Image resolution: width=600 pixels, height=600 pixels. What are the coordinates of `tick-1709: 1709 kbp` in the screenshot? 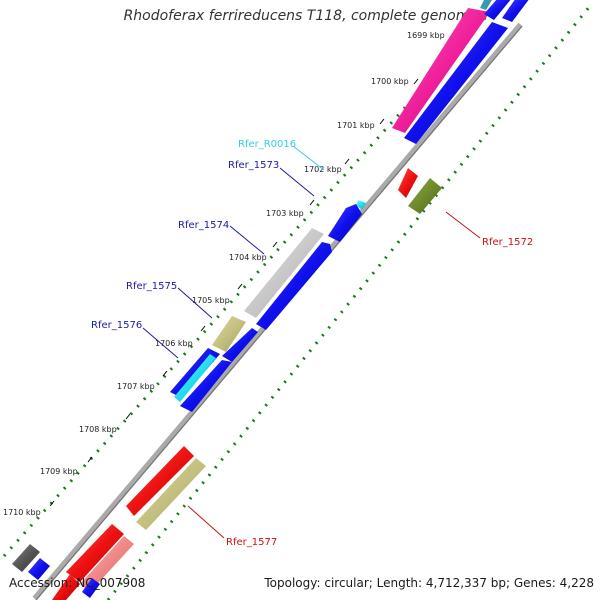 It's located at (66, 466).